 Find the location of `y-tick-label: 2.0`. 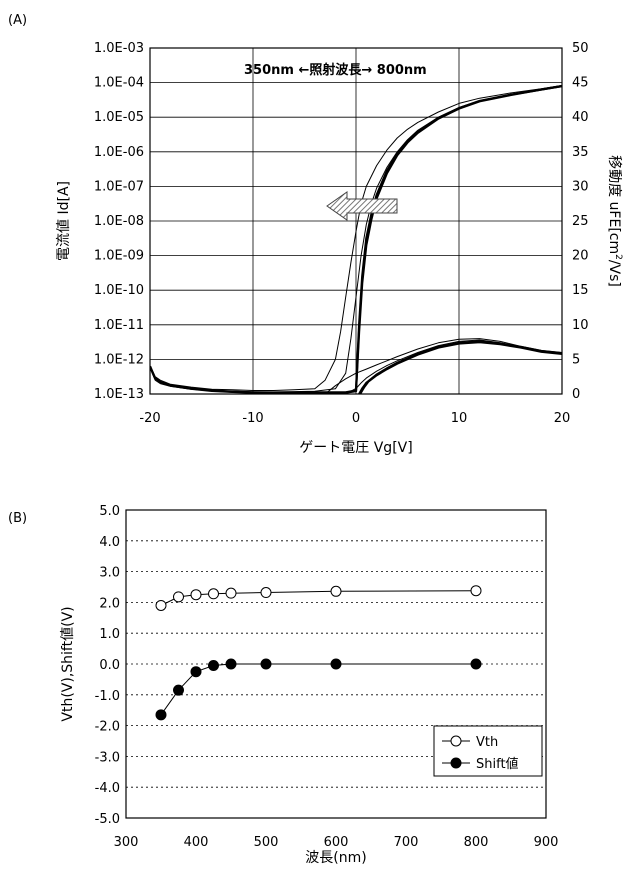

y-tick-label: 2.0 is located at coordinates (109, 603).